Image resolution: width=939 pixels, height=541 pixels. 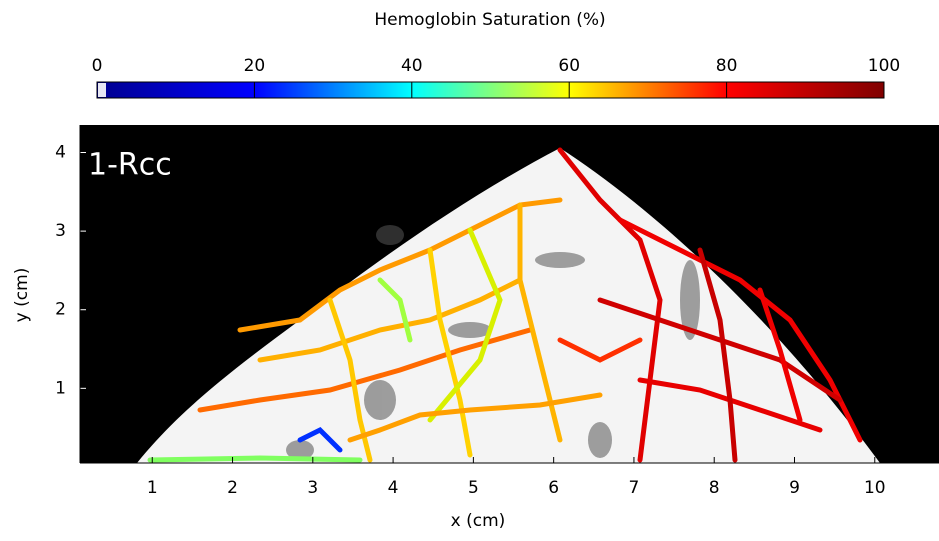 What do you see at coordinates (569, 66) in the screenshot?
I see `colorbar-tick-label: 60` at bounding box center [569, 66].